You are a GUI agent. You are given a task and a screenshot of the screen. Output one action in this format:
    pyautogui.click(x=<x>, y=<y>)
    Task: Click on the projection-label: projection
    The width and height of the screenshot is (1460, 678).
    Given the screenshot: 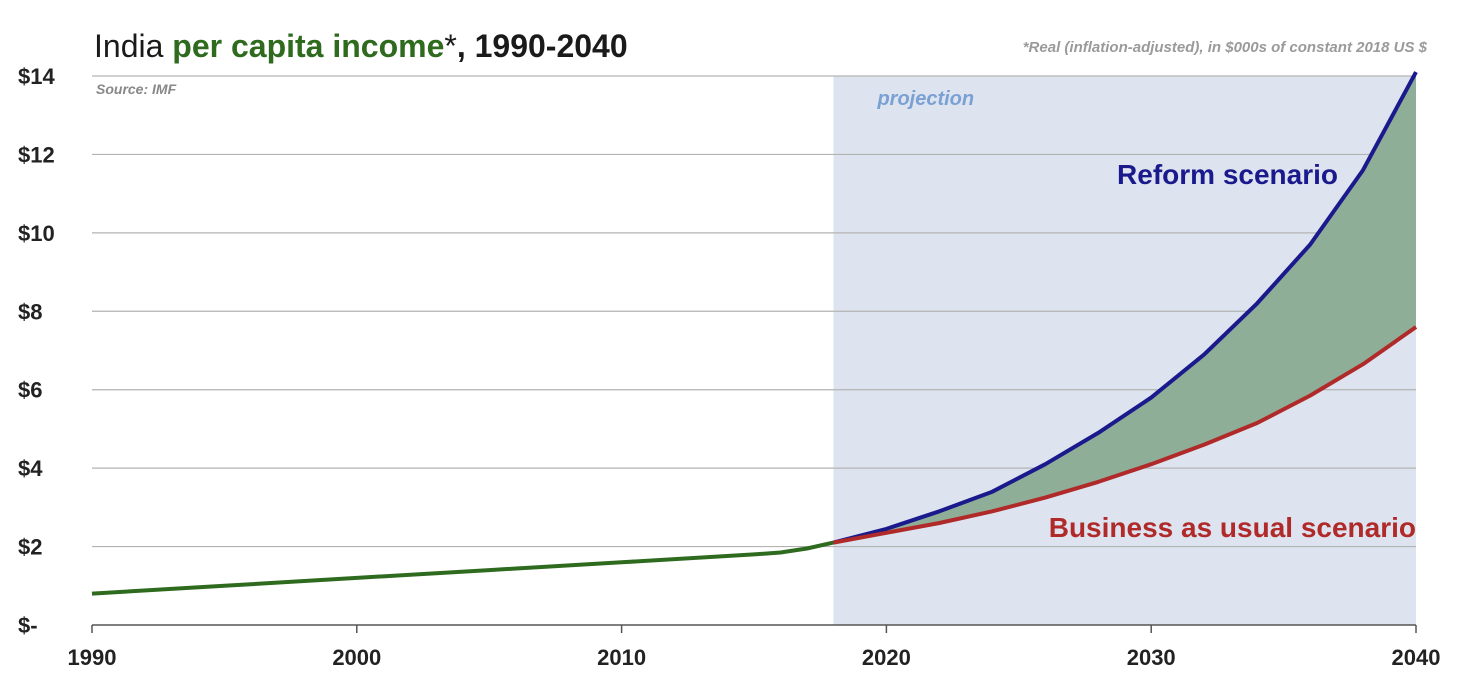 What is the action you would take?
    pyautogui.click(x=925, y=99)
    